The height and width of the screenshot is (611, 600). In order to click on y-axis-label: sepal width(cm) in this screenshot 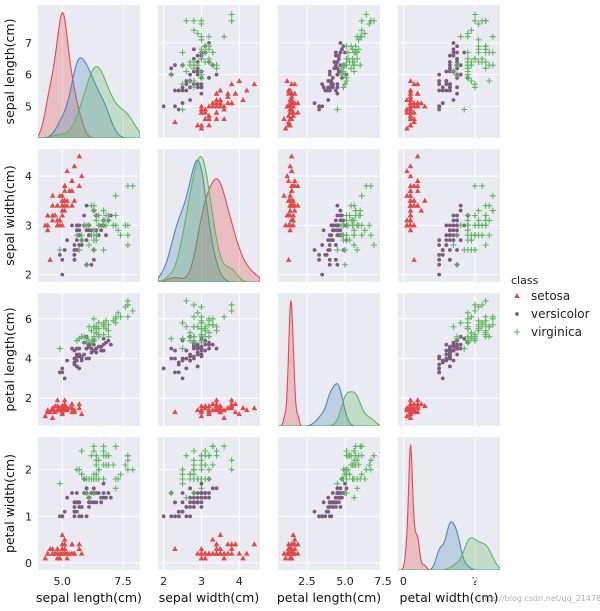, I will do `click(9, 215)`.